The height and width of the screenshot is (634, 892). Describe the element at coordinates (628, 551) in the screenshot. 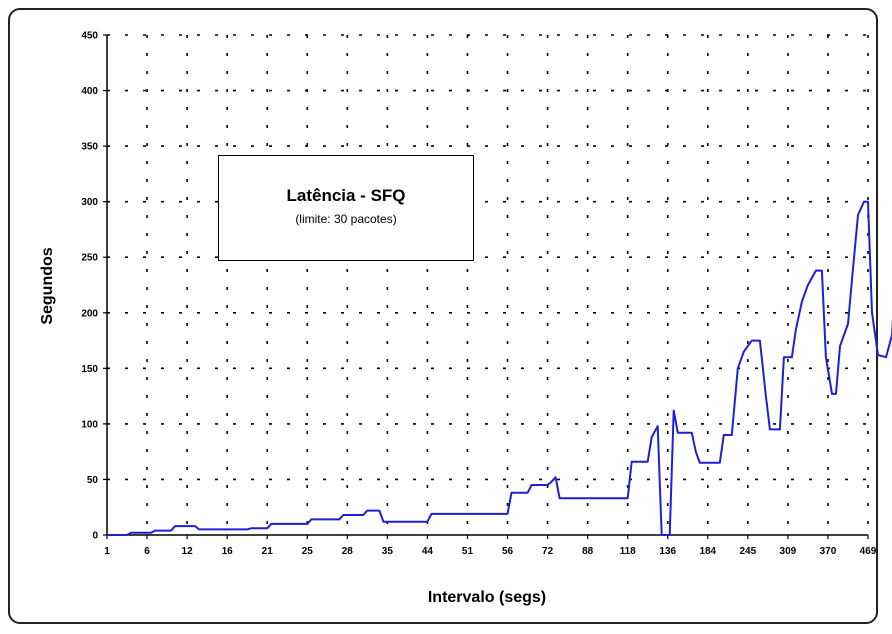

I see `x-tick-label: 118` at that location.